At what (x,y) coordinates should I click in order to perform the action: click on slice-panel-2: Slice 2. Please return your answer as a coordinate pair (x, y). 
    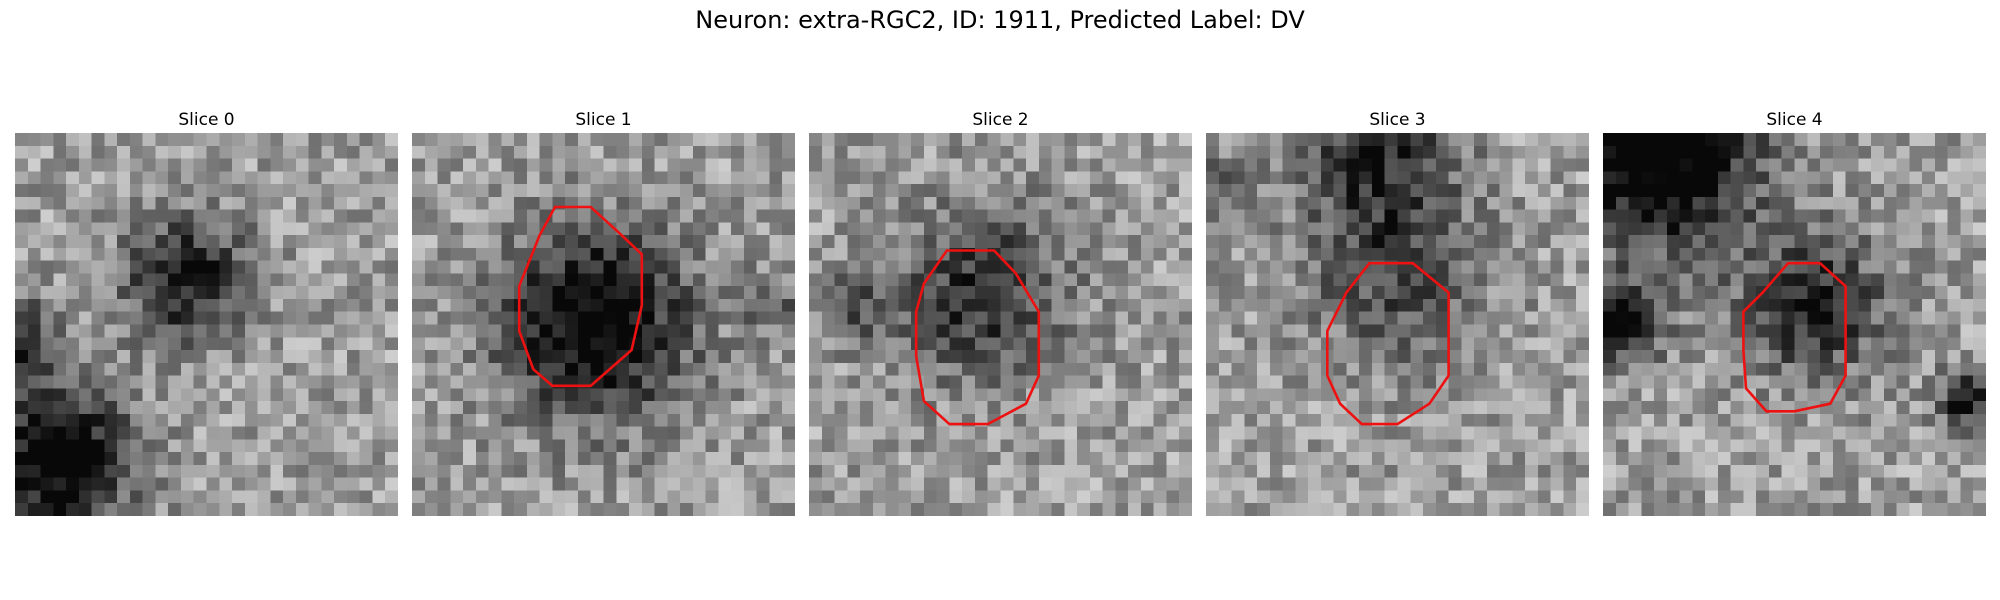
    Looking at the image, I should click on (1000, 312).